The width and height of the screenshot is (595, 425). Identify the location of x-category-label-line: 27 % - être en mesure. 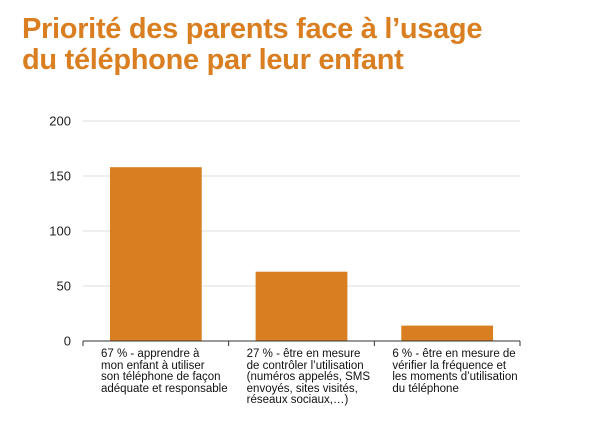
(303, 354).